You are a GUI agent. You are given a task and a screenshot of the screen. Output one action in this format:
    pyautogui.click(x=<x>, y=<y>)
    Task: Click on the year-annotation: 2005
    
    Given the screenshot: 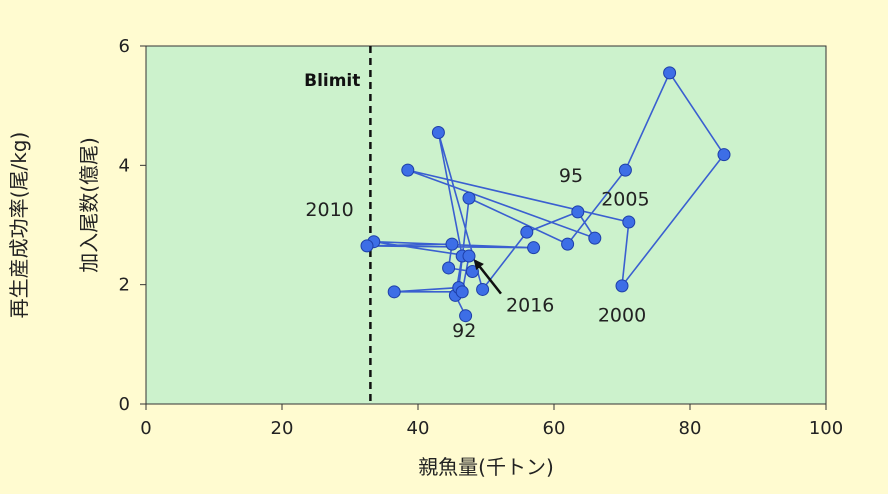 What is the action you would take?
    pyautogui.click(x=625, y=199)
    